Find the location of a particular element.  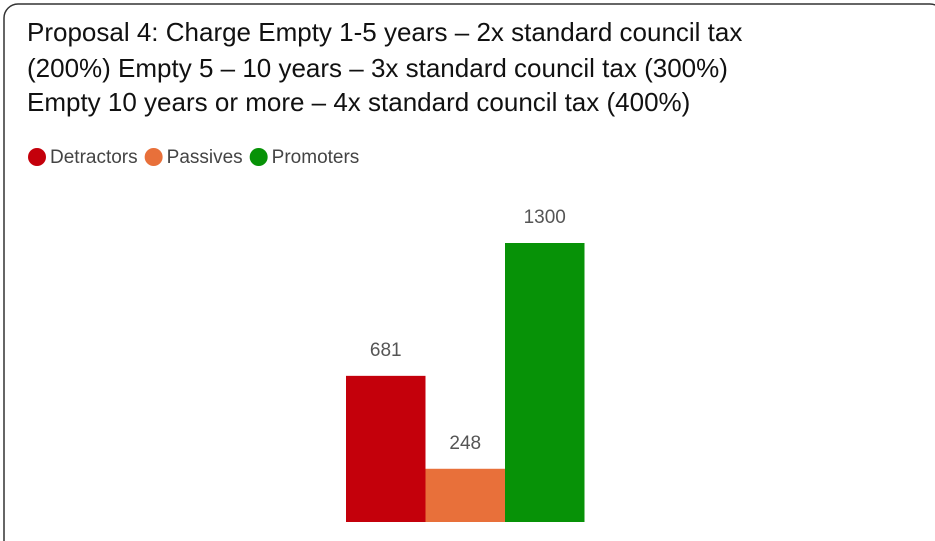

legend-label: Detractors is located at coordinates (94, 157).